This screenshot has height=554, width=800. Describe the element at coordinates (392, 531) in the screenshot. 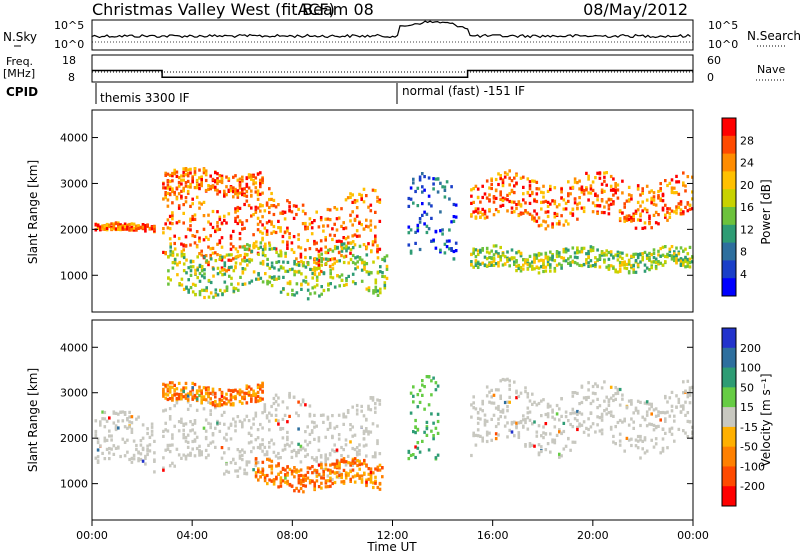

I see `velocity-x-axis: 00:00 04:00 08:00 12:00 16:00 20:00 00:00` at that location.